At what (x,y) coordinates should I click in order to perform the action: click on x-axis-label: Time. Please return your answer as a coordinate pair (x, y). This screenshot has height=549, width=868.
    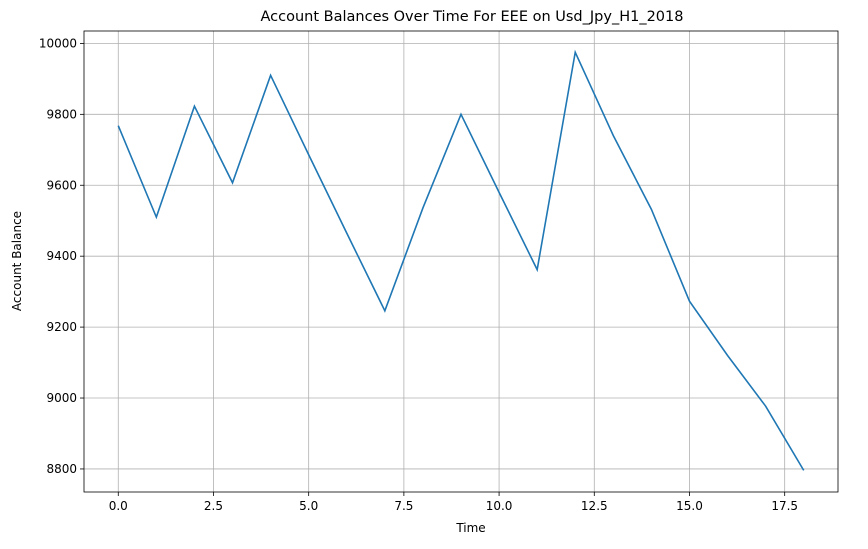
    Looking at the image, I should click on (470, 528).